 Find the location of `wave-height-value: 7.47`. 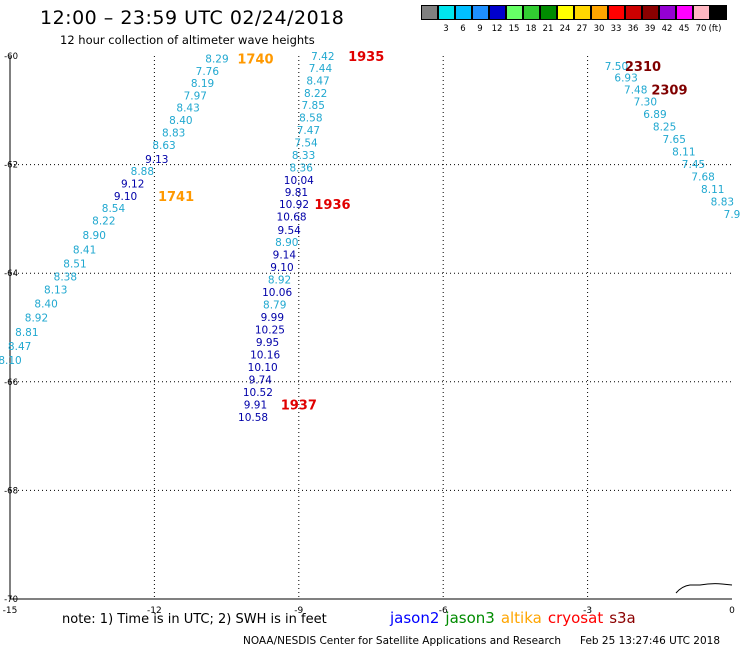

wave-height-value: 7.47 is located at coordinates (308, 131).